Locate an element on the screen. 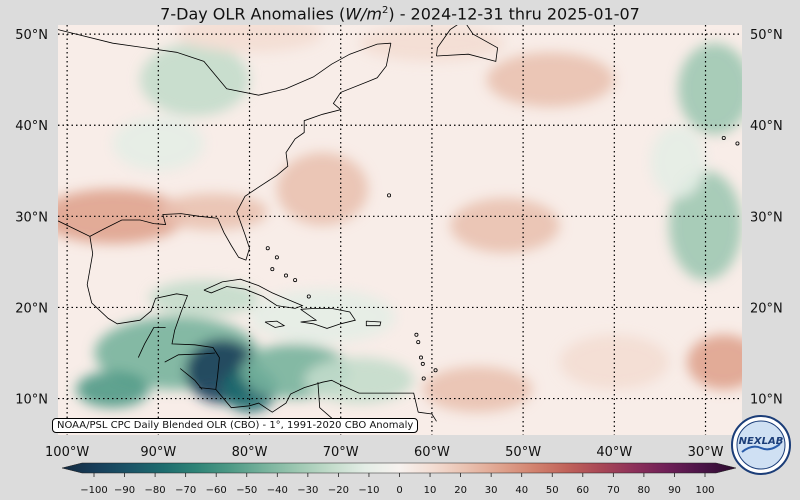 The height and width of the screenshot is (500, 800). colorbar-tick-label: −20 is located at coordinates (338, 490).